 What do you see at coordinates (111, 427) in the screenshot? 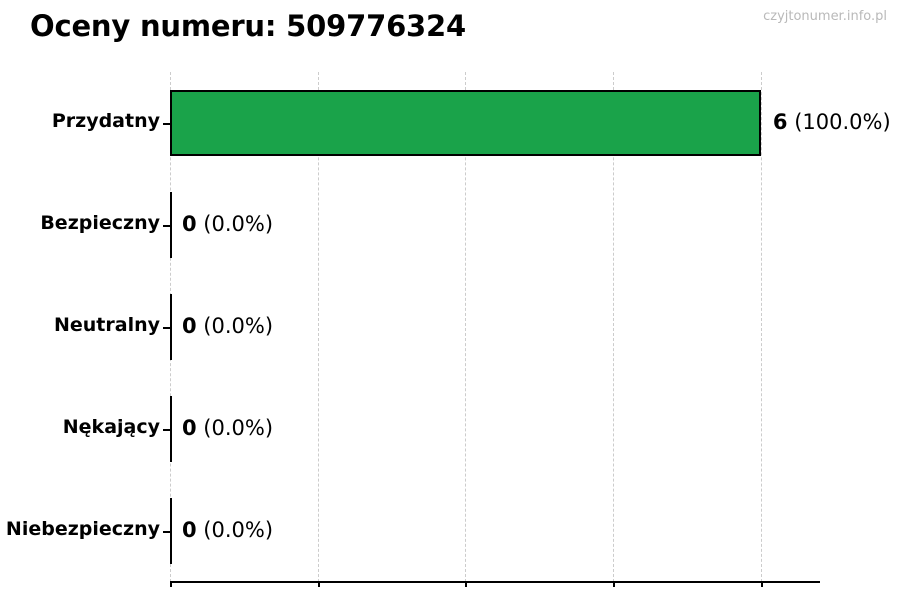
I see `category-label-4: Nękający` at bounding box center [111, 427].